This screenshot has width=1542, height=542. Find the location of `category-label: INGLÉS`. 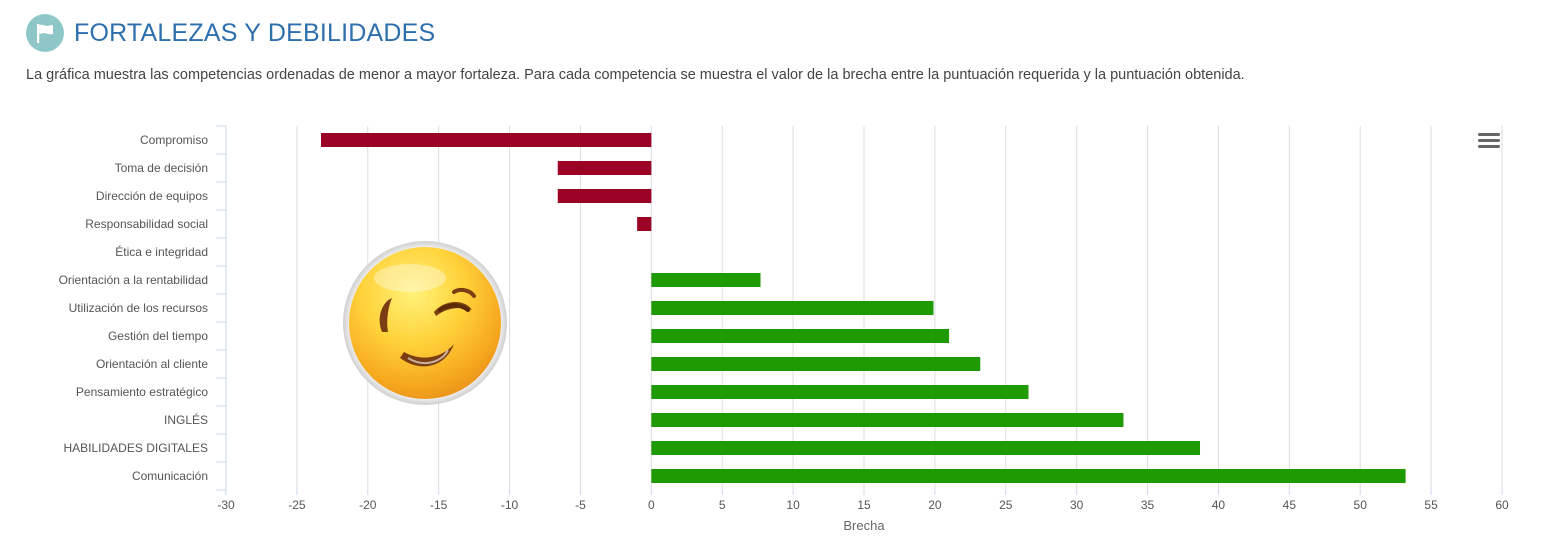

category-label: INGLÉS is located at coordinates (186, 419).